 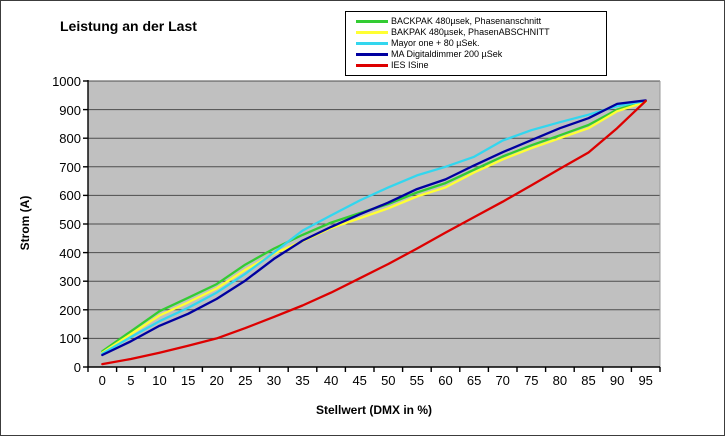 I want to click on legend-label: BACKPAK 480µsek, Phasenanschnitt, so click(x=466, y=21).